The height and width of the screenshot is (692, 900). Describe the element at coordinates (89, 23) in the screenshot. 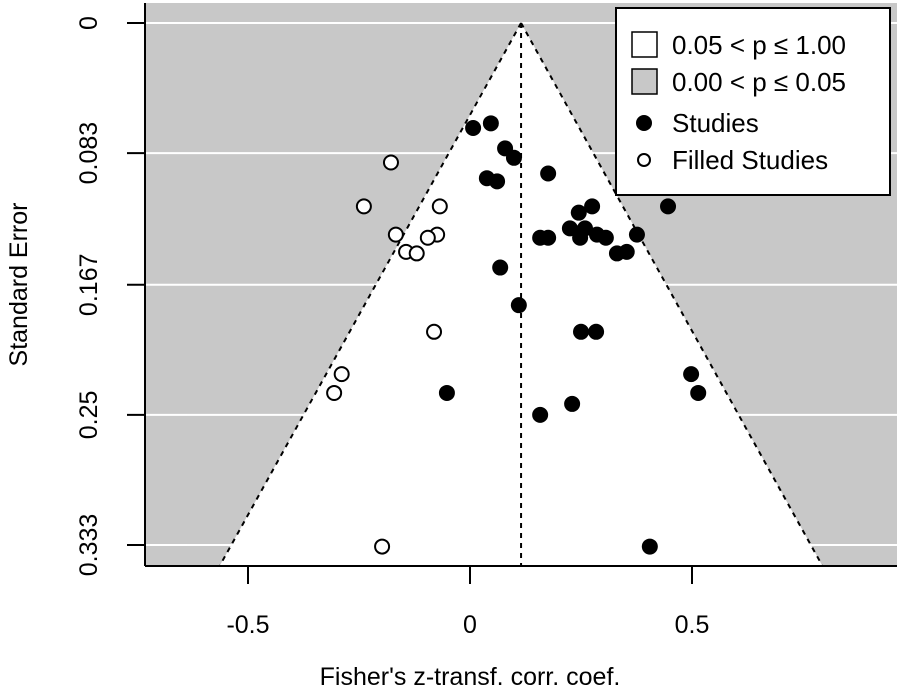

I see `y-tick-label: 0` at that location.